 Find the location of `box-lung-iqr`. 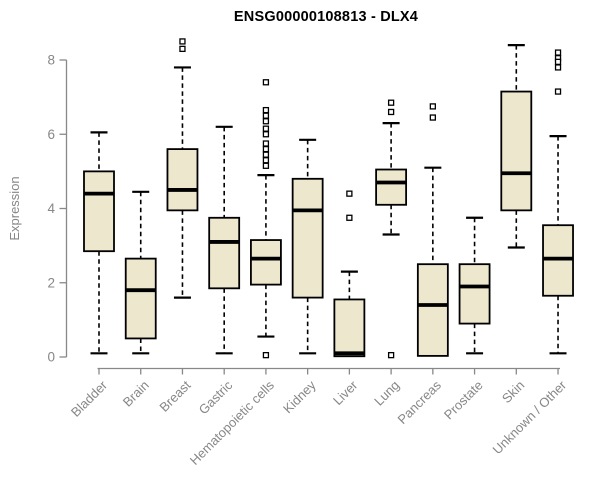

box-lung-iqr is located at coordinates (391, 187).